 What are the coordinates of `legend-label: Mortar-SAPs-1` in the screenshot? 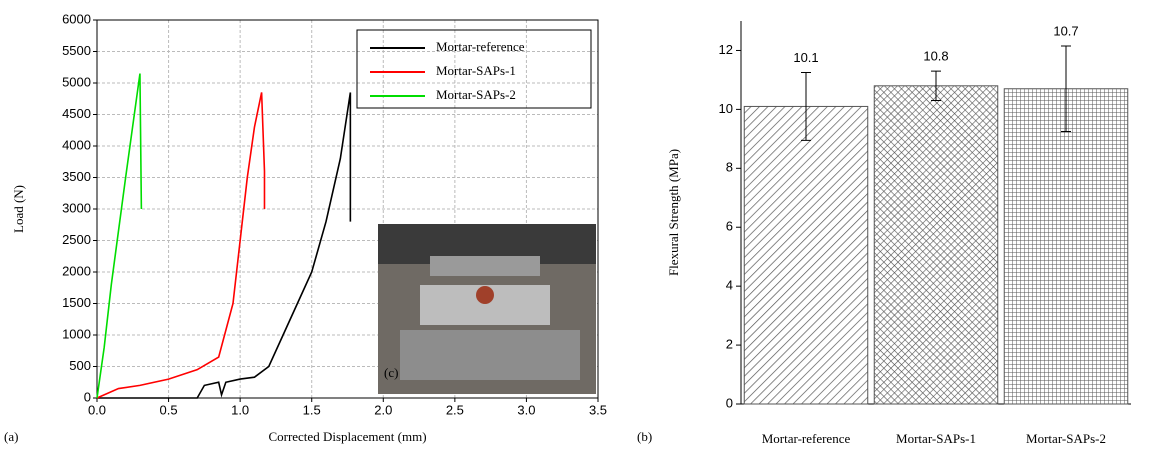 It's located at (476, 70).